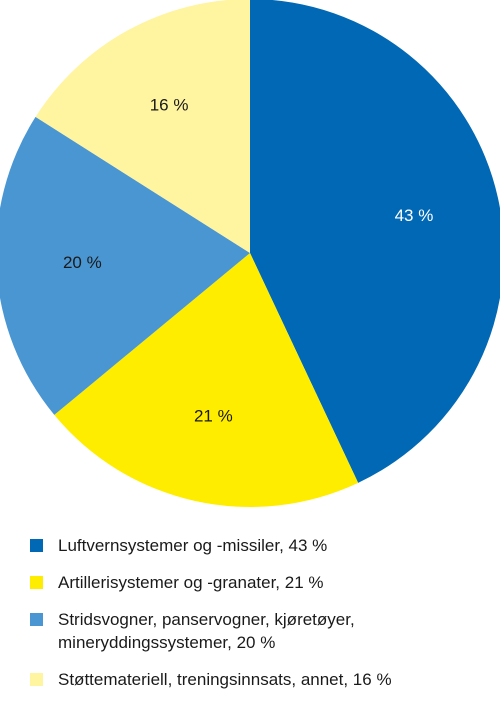 Image resolution: width=500 pixels, height=719 pixels. Describe the element at coordinates (193, 545) in the screenshot. I see `legend-label: Luftvernsystemer og -missiler, 43 %` at that location.